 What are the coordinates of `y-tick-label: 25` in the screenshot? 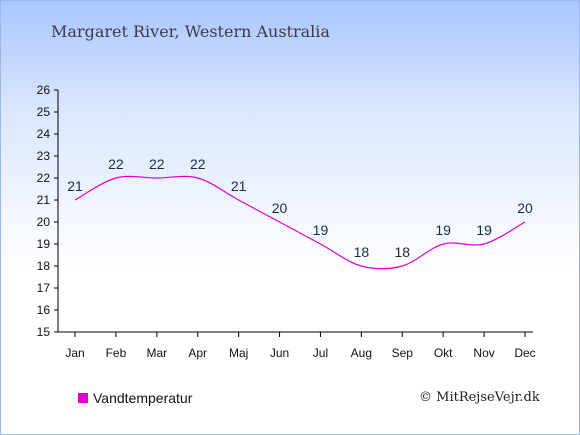 It's located at (44, 112).